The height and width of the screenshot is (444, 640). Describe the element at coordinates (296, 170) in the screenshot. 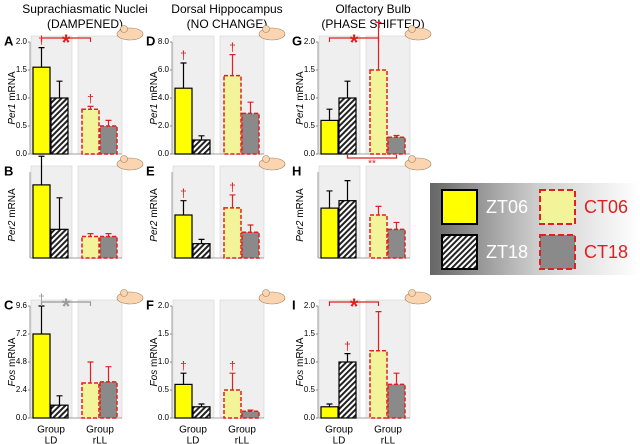

I see `panel-letter: H` at that location.